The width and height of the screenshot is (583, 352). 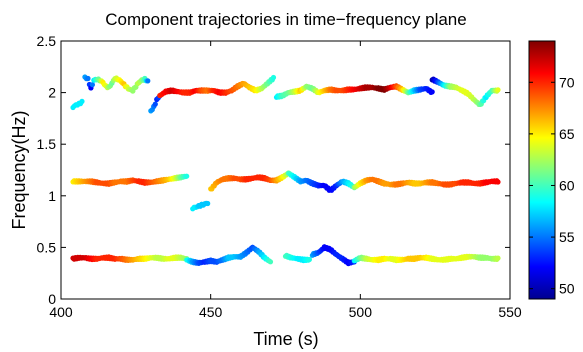 What do you see at coordinates (567, 134) in the screenshot?
I see `colorbar-tick-label: 65` at bounding box center [567, 134].